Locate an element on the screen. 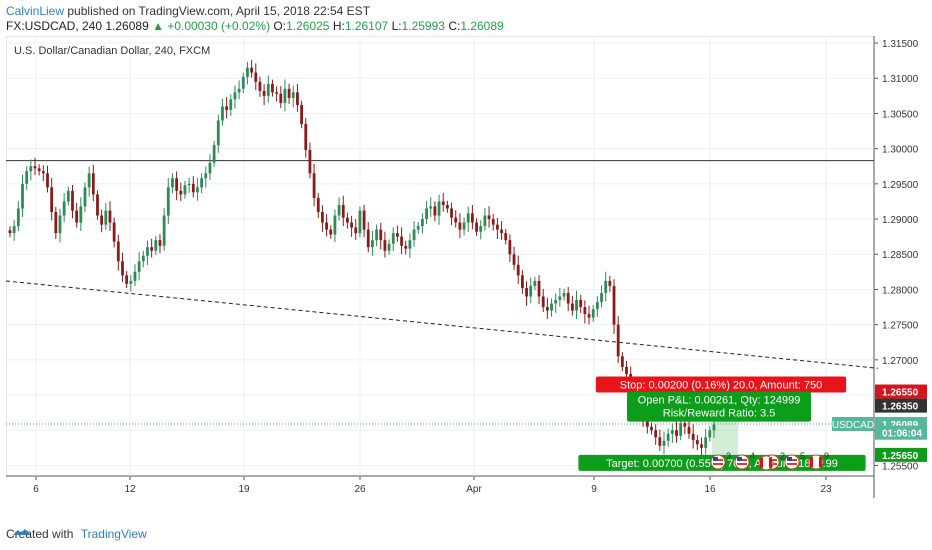 This screenshot has height=550, width=932. event-marker: 3 is located at coordinates (720, 460).